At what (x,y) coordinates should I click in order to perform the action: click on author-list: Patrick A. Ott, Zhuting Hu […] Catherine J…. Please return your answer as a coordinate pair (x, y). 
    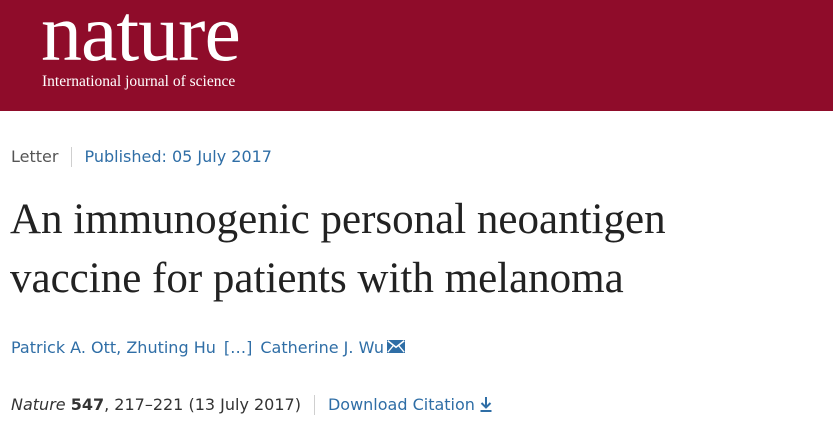
    Looking at the image, I should click on (208, 348).